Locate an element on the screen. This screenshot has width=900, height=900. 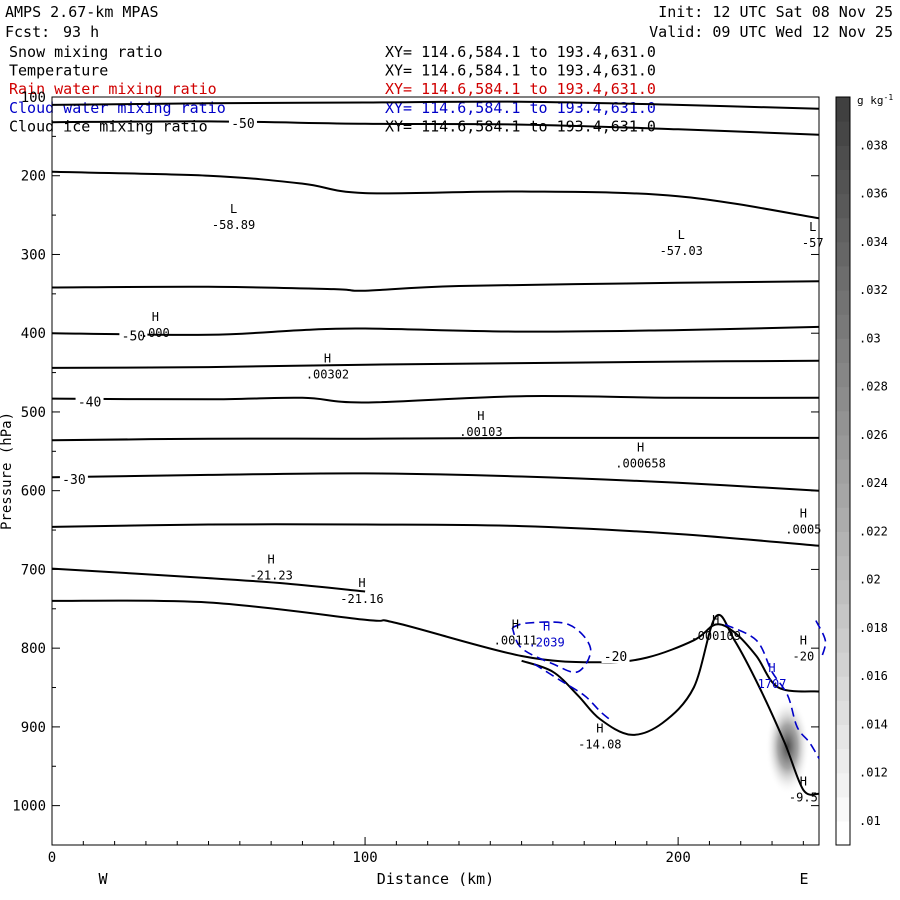
contour-label: -50 is located at coordinates (242, 124).